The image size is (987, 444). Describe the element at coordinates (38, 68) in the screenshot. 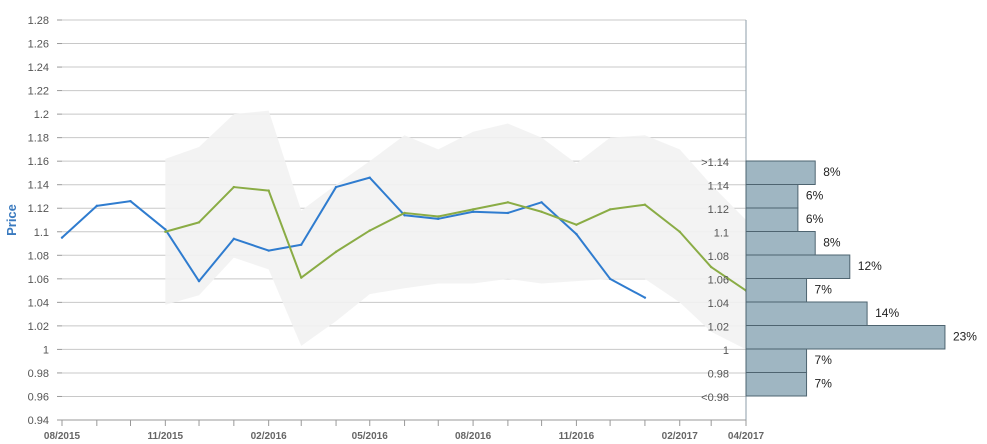

I see `y-tick-label: 1.24` at that location.